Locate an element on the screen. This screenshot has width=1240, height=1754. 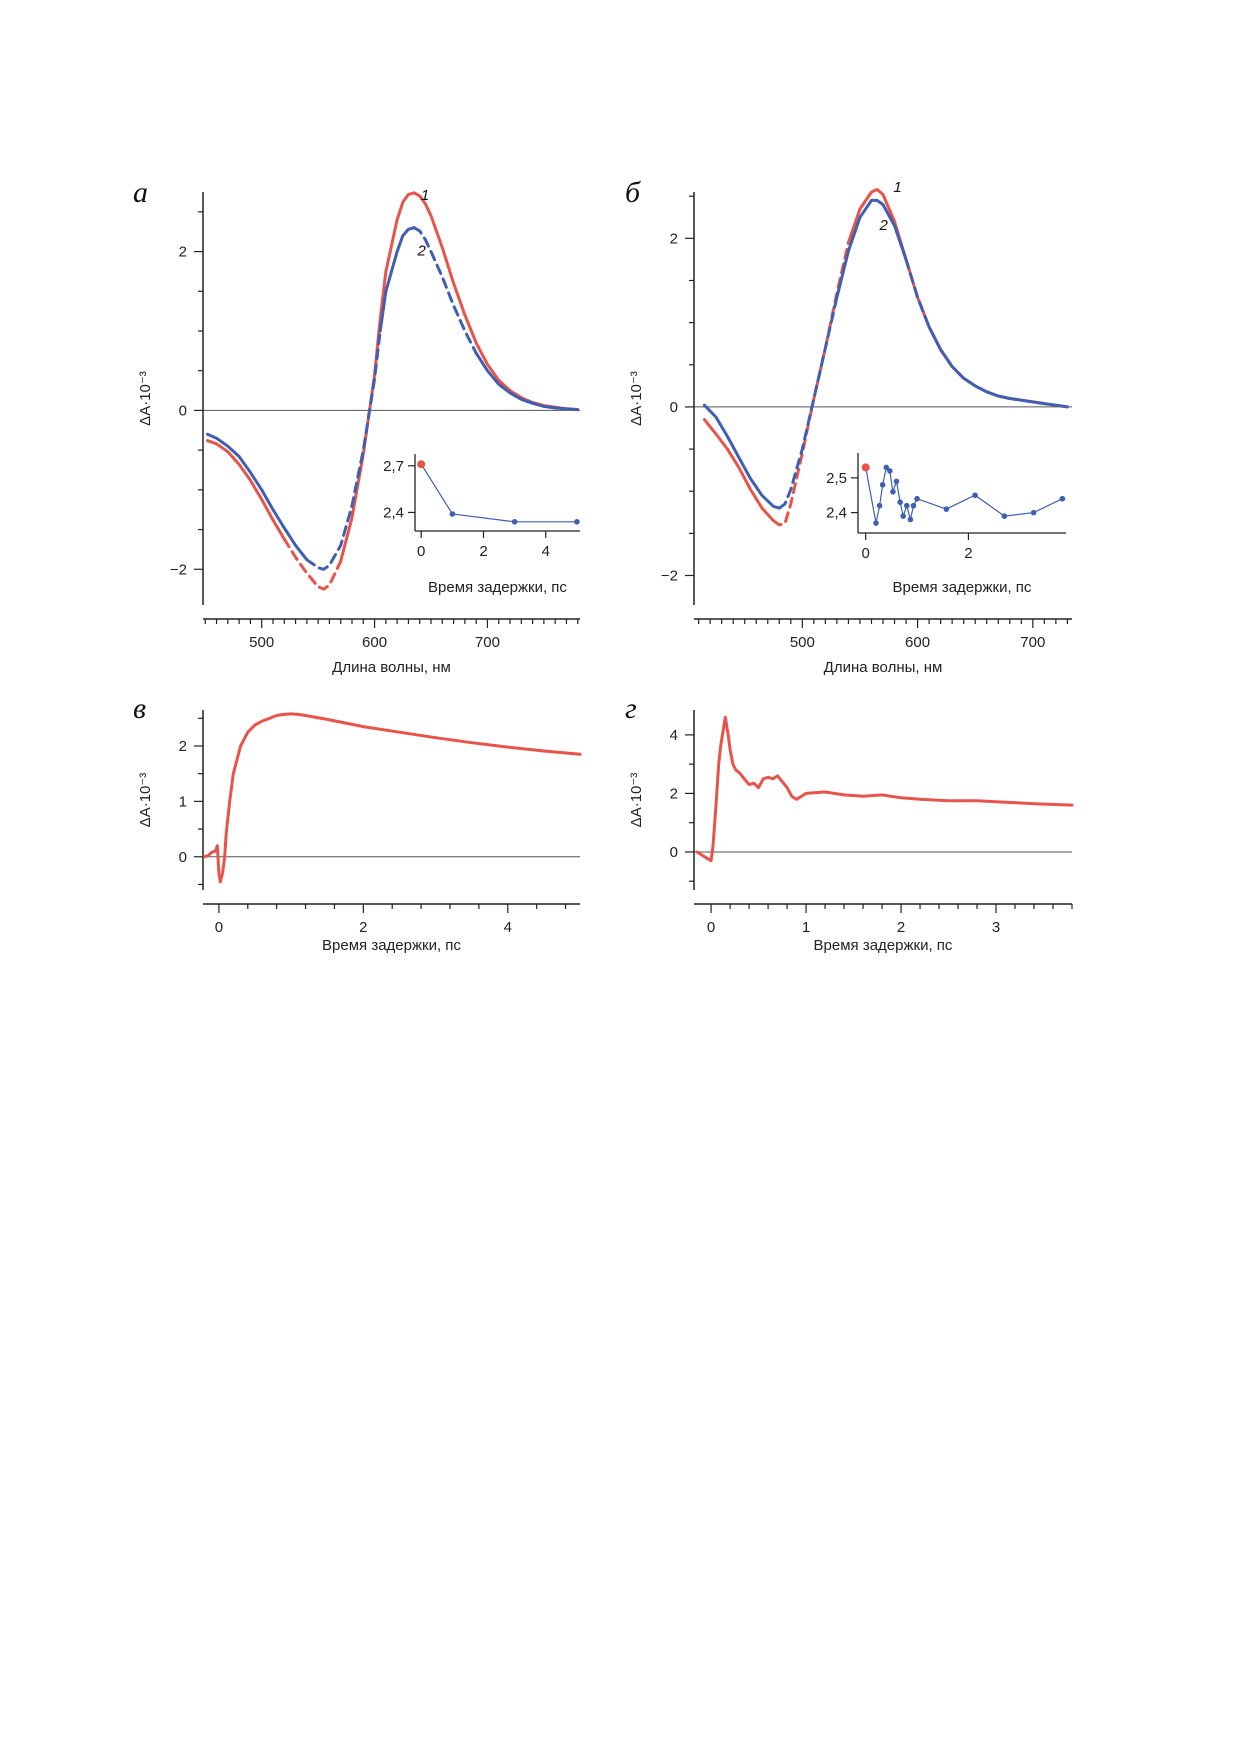
inset: 2,4 2,5 0 2 Время задержки, пс is located at coordinates (946, 524).